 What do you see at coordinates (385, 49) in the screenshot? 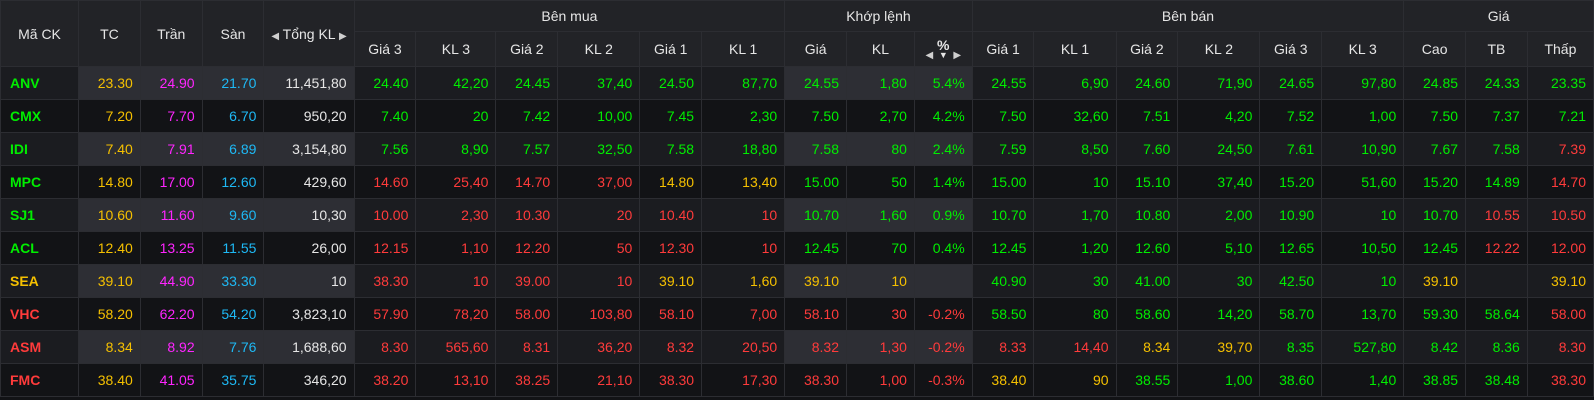
I see `header-buy-gia3: Giá 3` at bounding box center [385, 49].